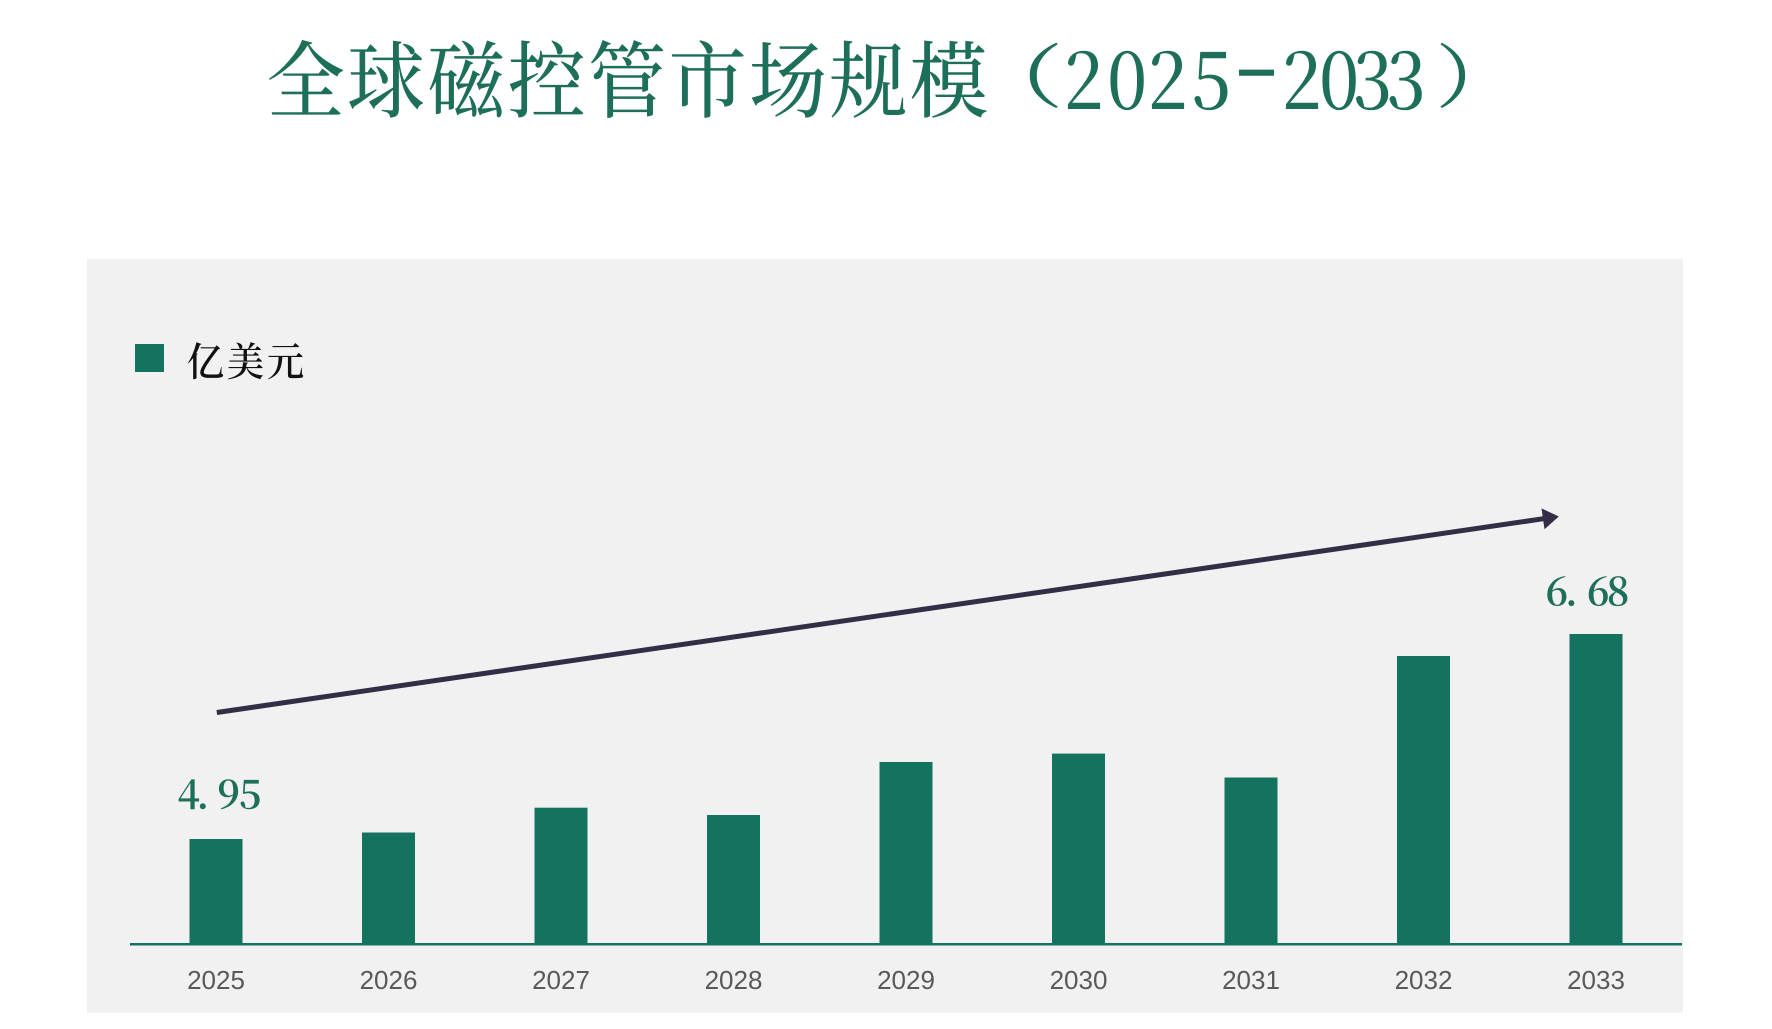 The width and height of the screenshot is (1772, 1029). What do you see at coordinates (1424, 980) in the screenshot?
I see `svg-text: 2032` at bounding box center [1424, 980].